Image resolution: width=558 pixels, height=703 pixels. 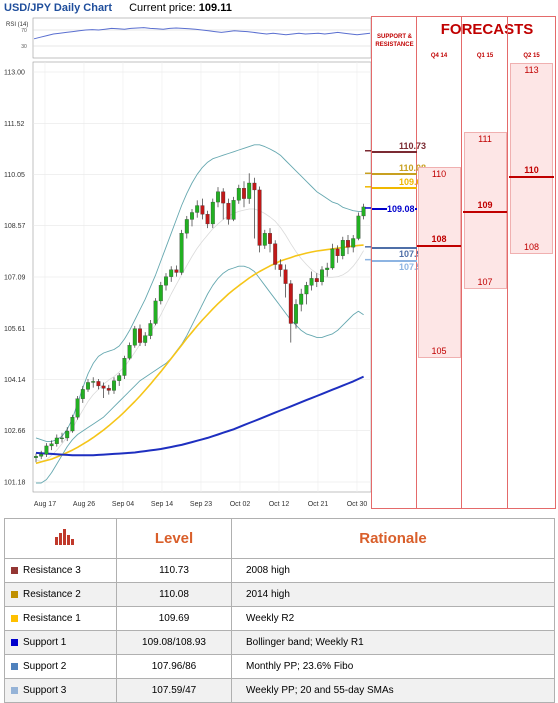 I want to click on level-name: Support 1, so click(x=45, y=642).